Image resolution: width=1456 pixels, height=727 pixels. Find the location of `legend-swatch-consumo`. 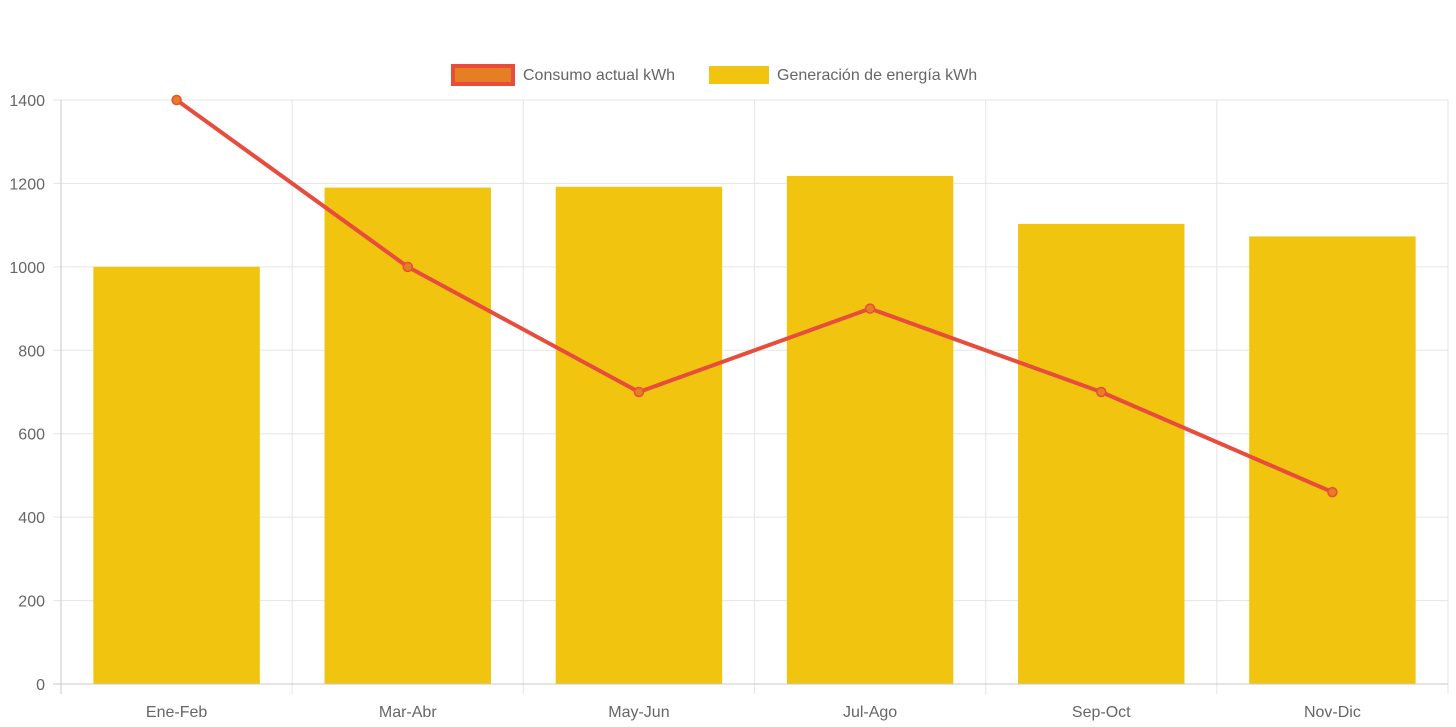

legend-swatch-consumo is located at coordinates (483, 75).